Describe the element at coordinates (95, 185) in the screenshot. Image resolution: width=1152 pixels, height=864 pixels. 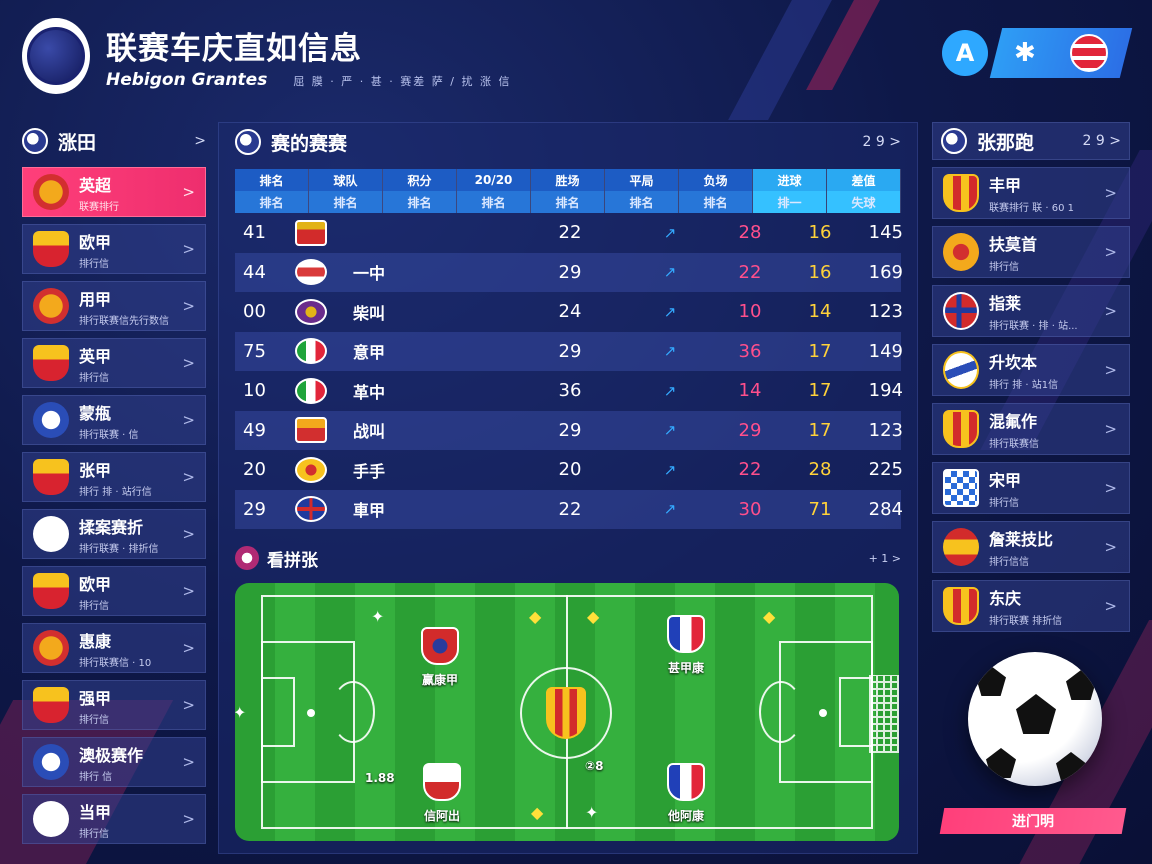
I see `league-name: 英超` at that location.